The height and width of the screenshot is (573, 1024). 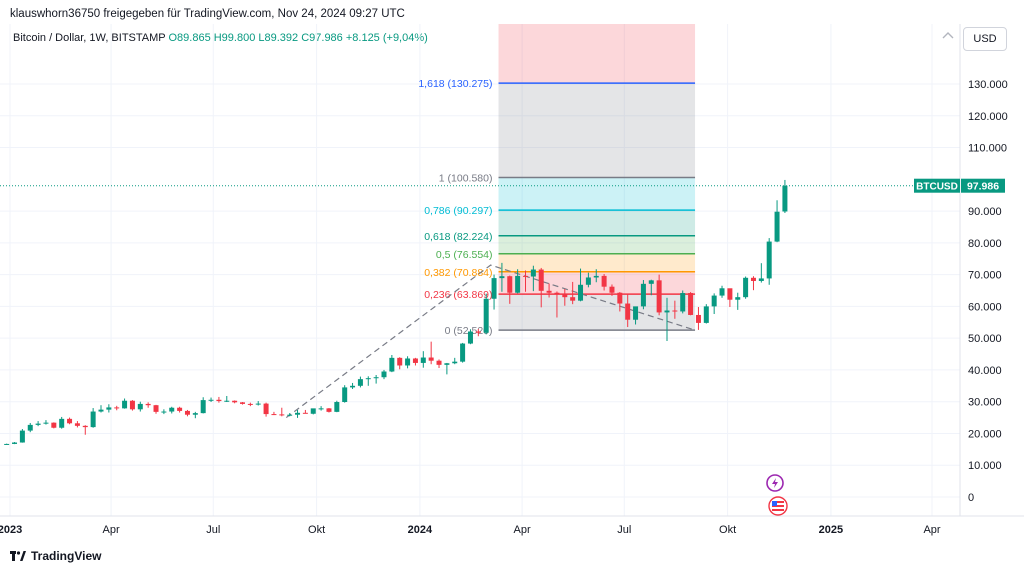 I want to click on fib-level-label: 0 (52.520), so click(x=469, y=331).